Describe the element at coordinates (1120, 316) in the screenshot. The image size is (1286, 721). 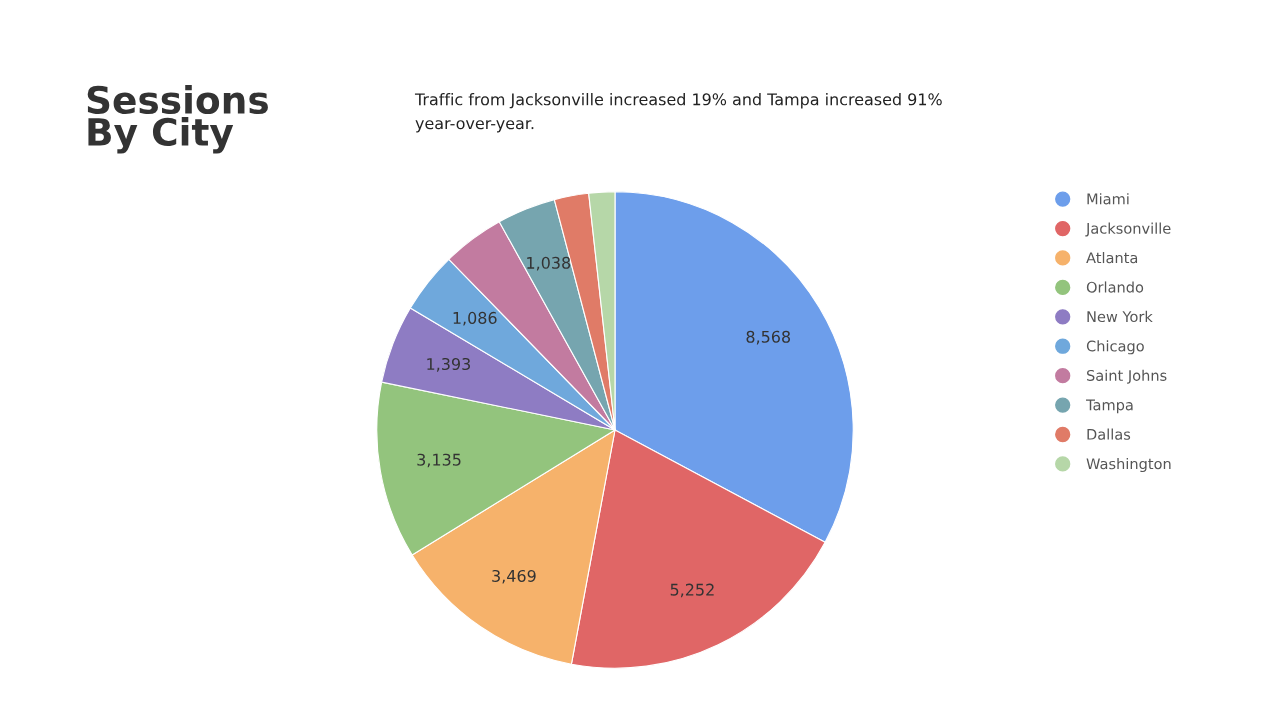
I see `legend-label: New York` at that location.